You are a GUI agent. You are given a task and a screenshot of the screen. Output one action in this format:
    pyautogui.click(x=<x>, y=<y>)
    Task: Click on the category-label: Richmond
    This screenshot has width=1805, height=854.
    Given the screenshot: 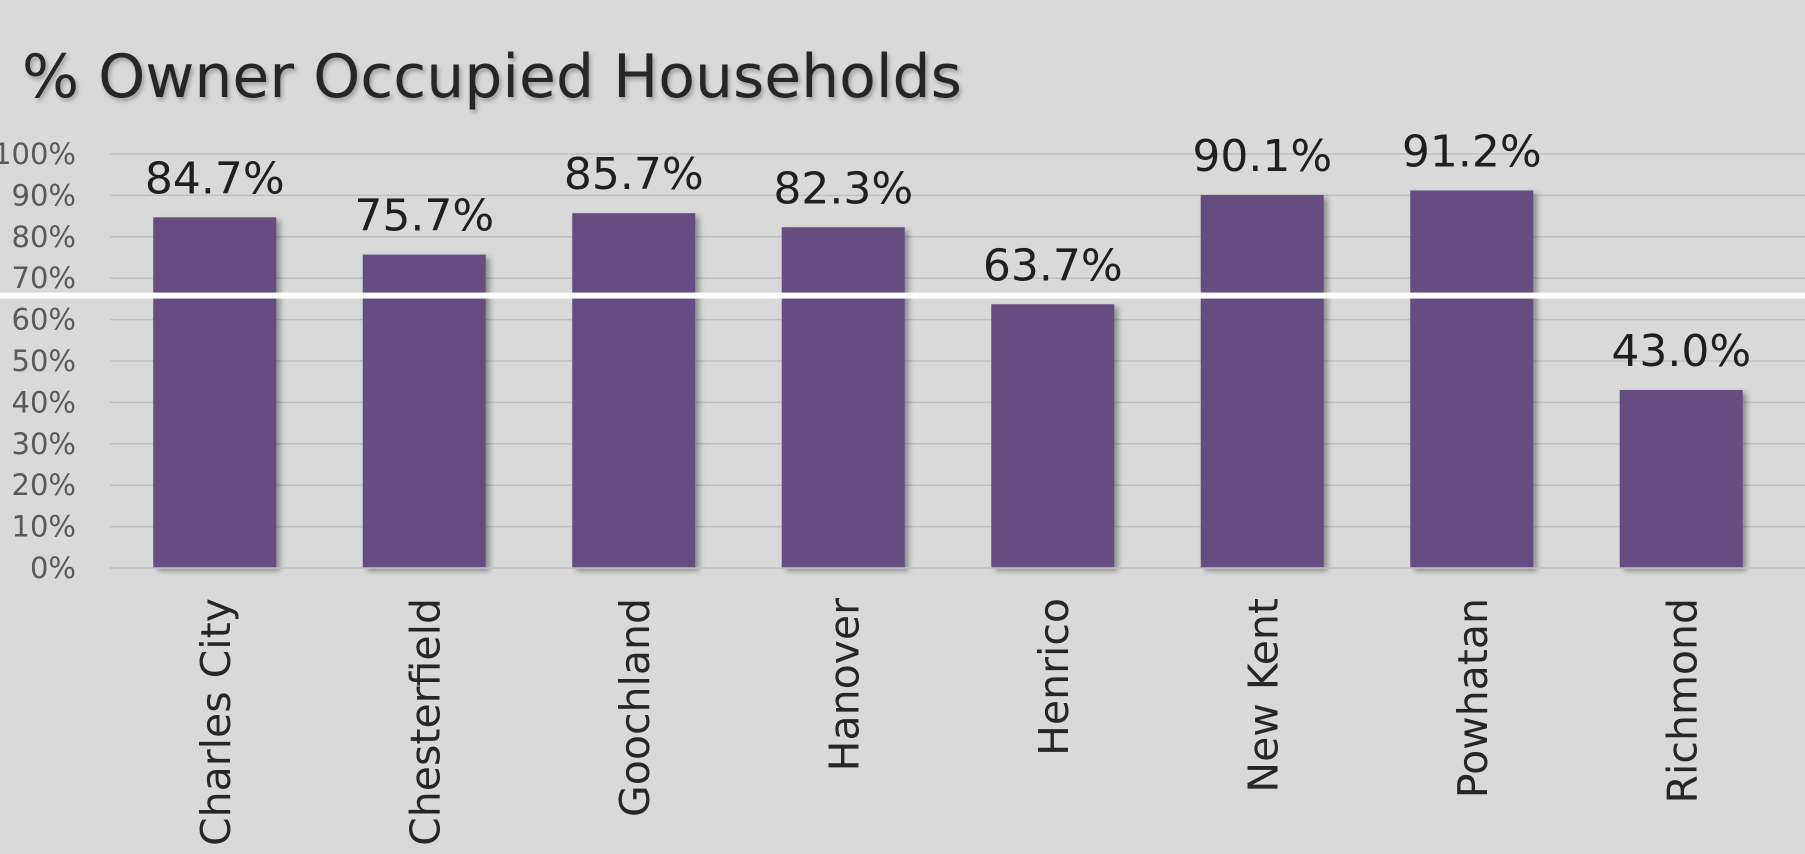 What is the action you would take?
    pyautogui.click(x=1682, y=700)
    